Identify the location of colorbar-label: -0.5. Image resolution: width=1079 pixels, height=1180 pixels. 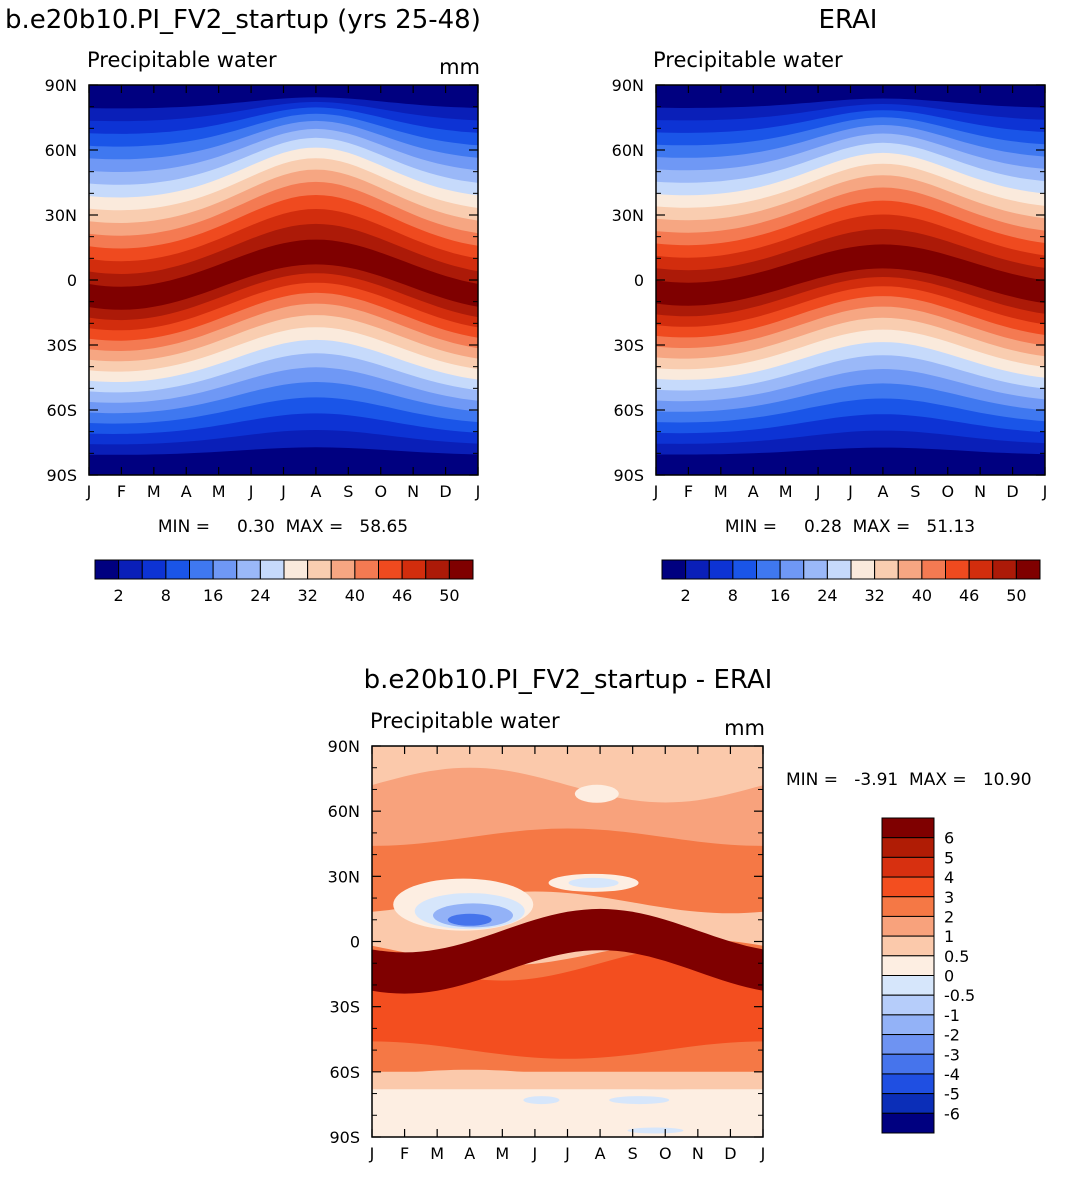
(959, 995).